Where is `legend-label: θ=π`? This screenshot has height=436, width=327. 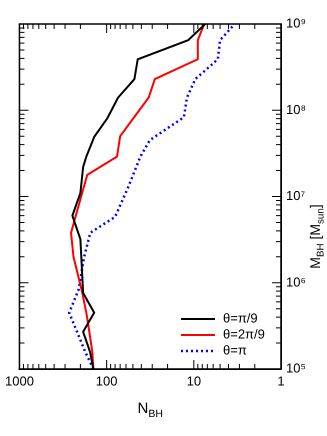
legend-label: θ=π is located at coordinates (235, 350).